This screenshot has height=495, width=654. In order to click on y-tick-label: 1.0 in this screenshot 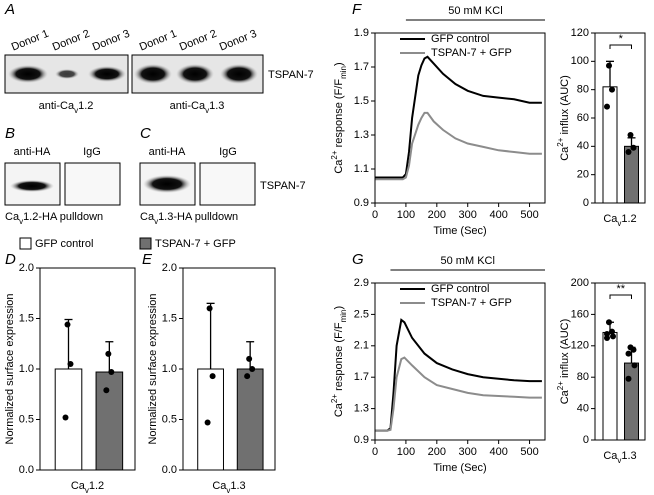, I will do `click(169, 369)`.